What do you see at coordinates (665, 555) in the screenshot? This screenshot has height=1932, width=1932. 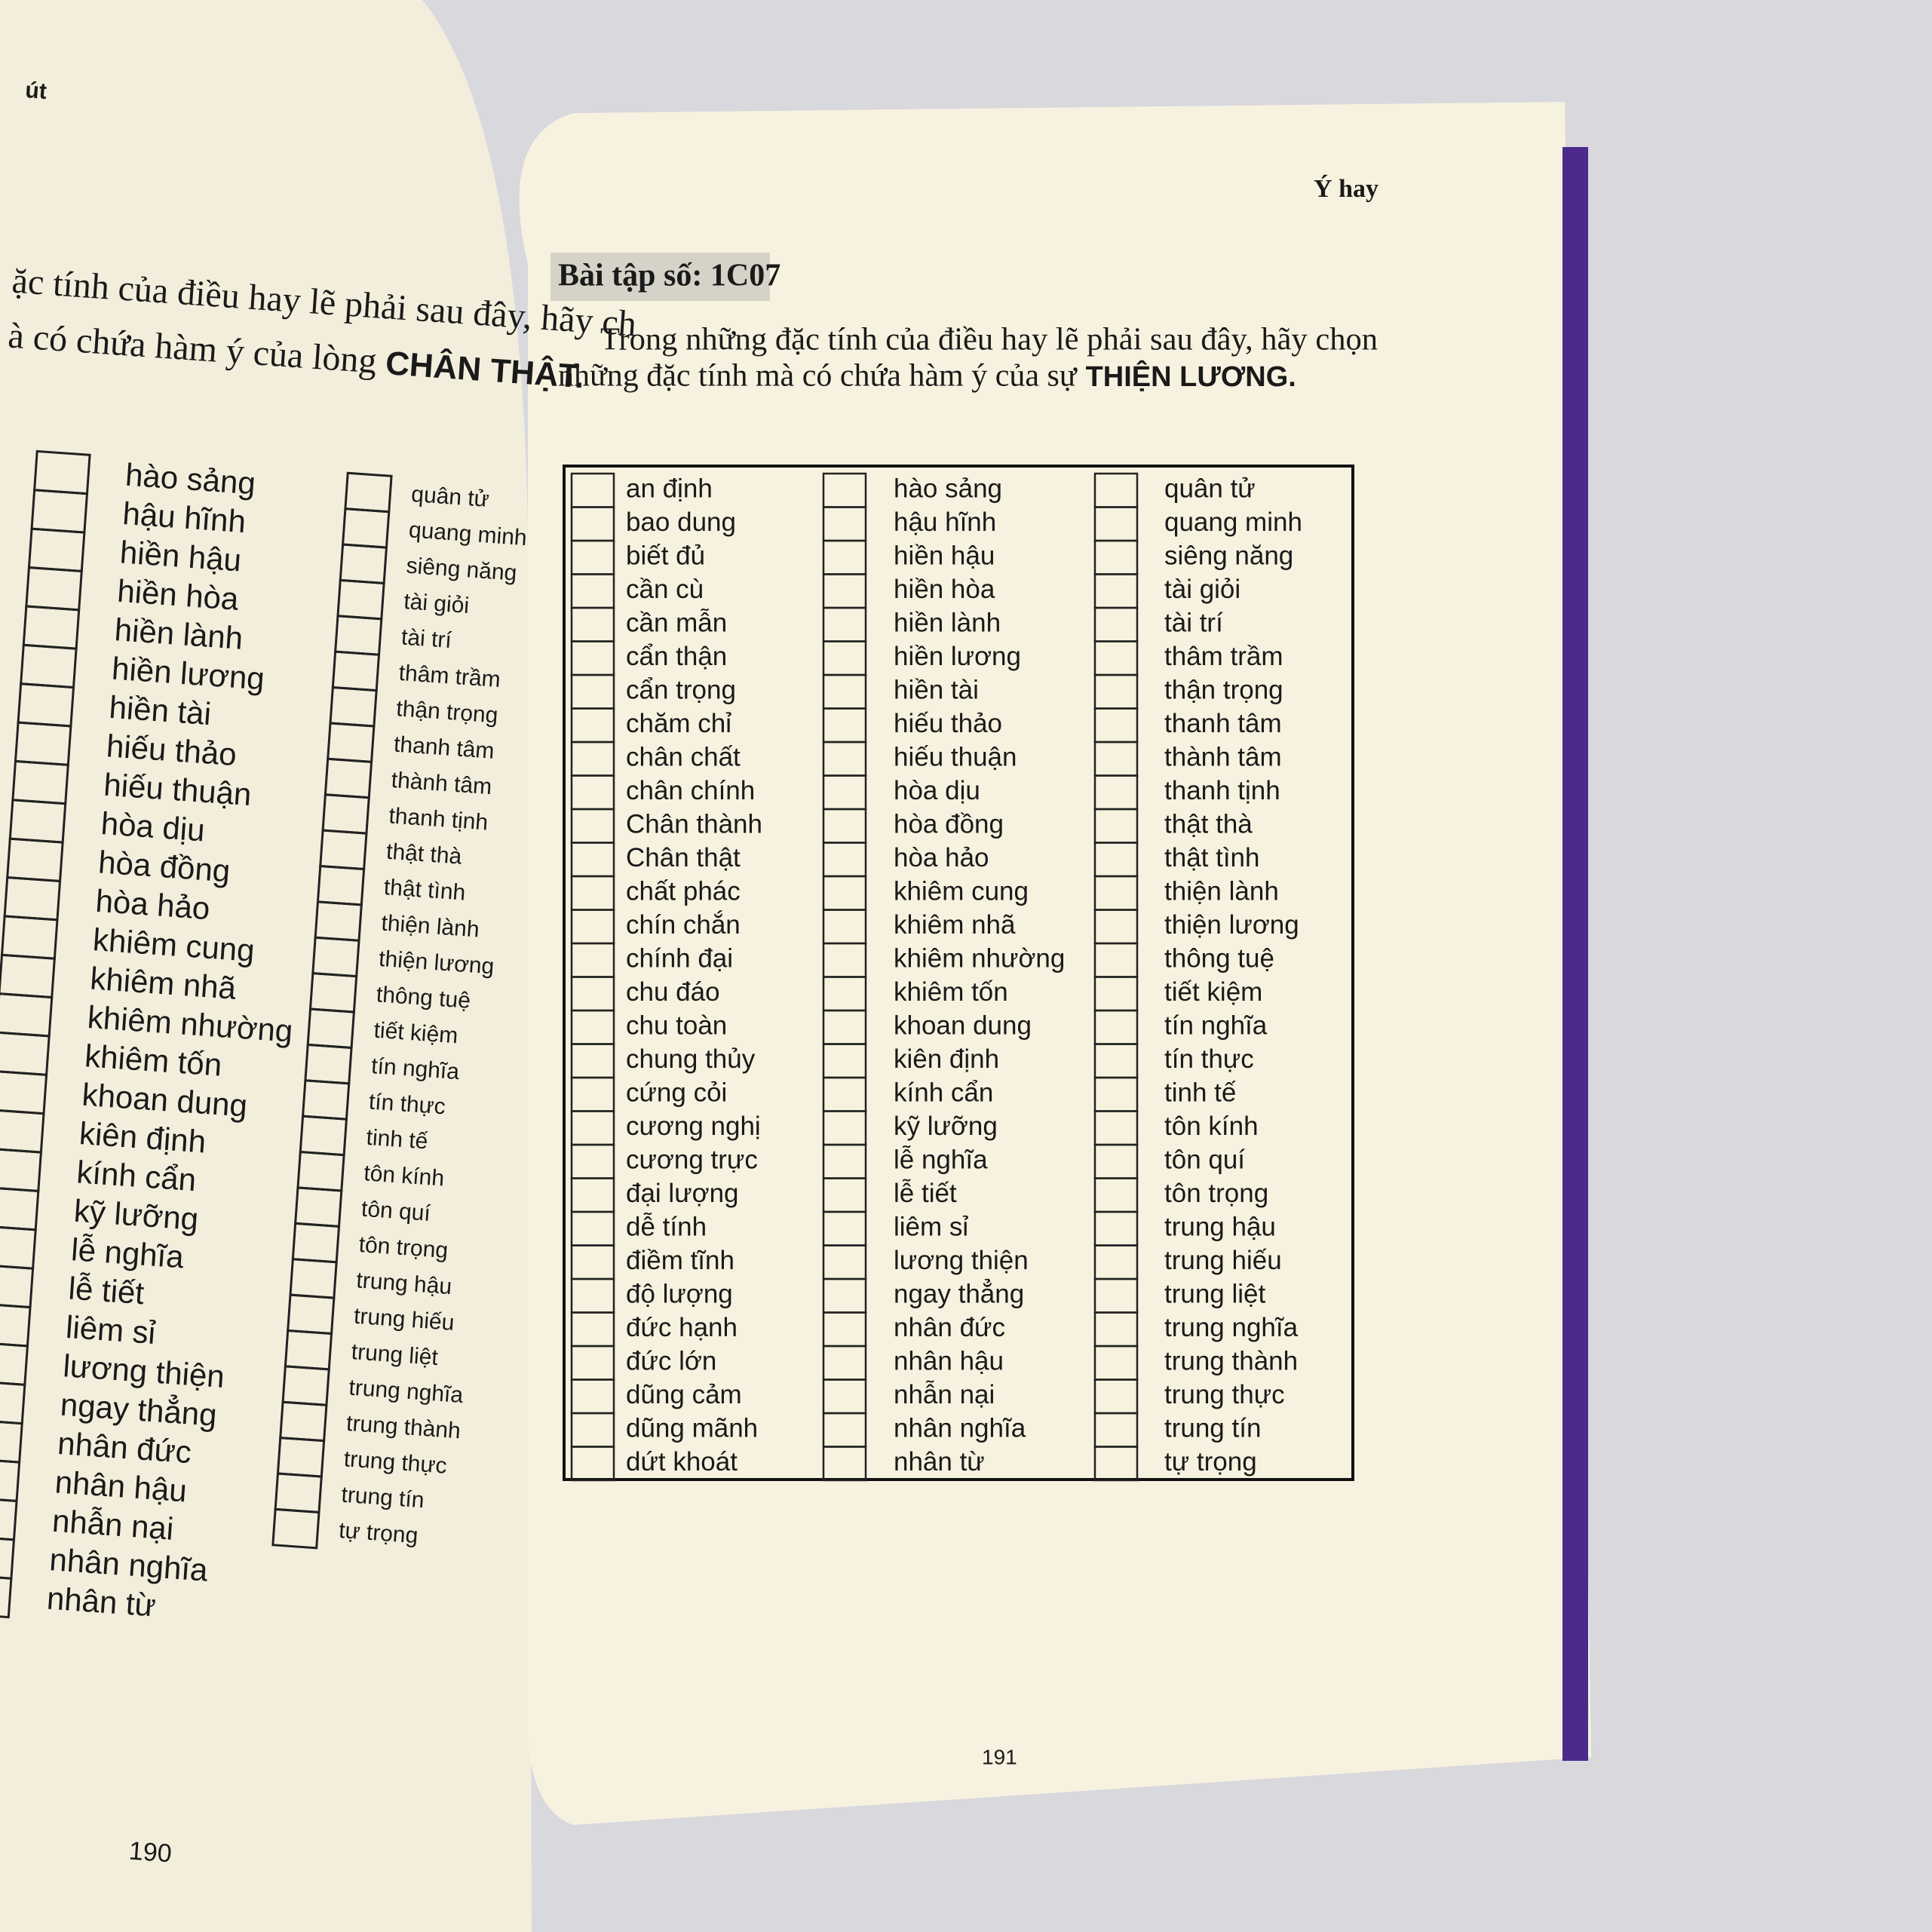 I see `trait-label: biết đủ` at bounding box center [665, 555].